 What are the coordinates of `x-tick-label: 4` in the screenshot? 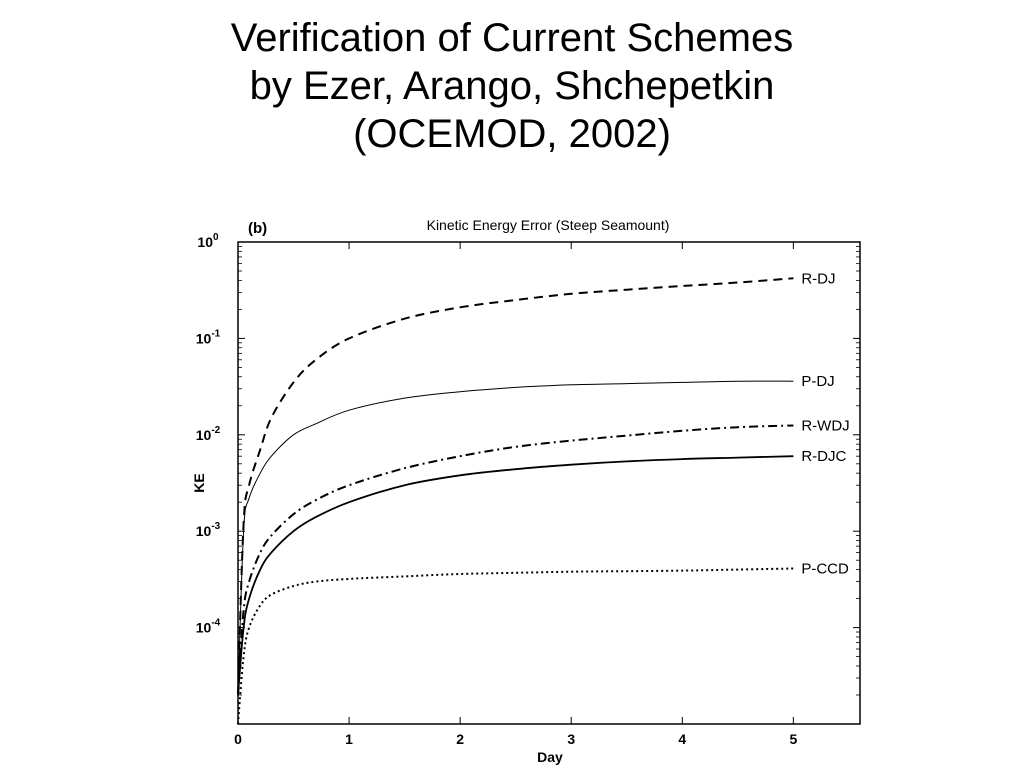 It's located at (682, 739).